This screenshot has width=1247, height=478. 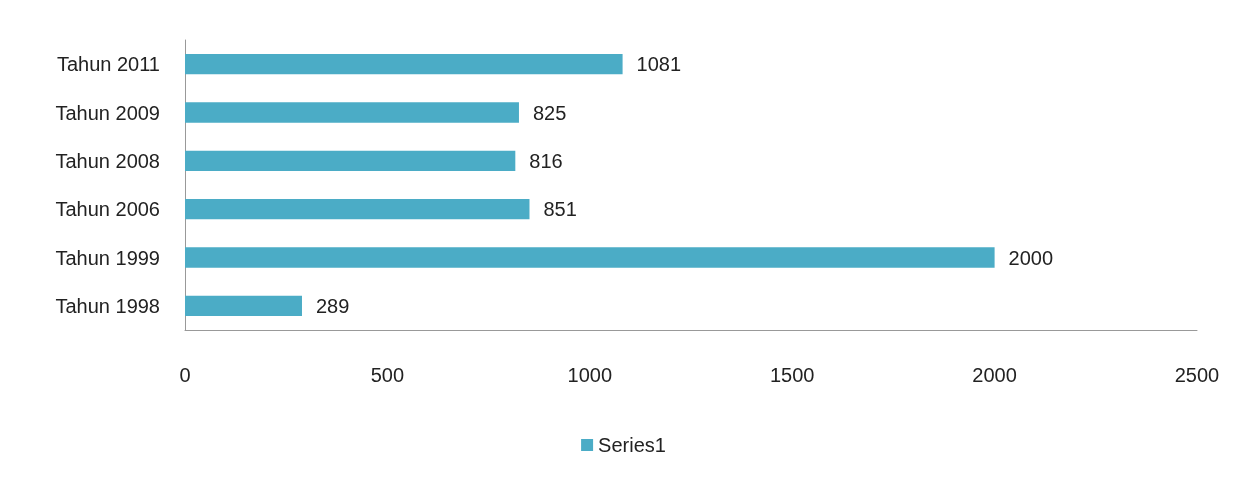 I want to click on x-tick-label: 500, so click(x=387, y=375).